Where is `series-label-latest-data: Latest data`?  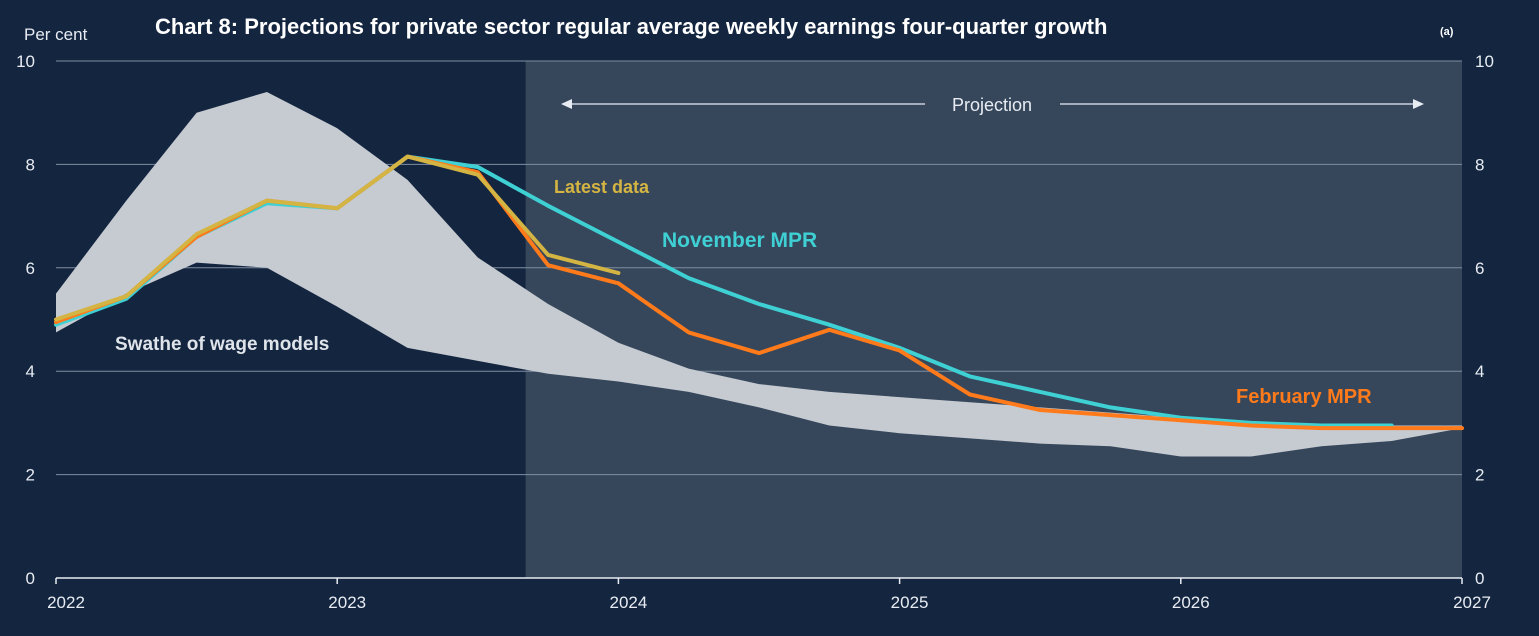 series-label-latest-data: Latest data is located at coordinates (602, 187).